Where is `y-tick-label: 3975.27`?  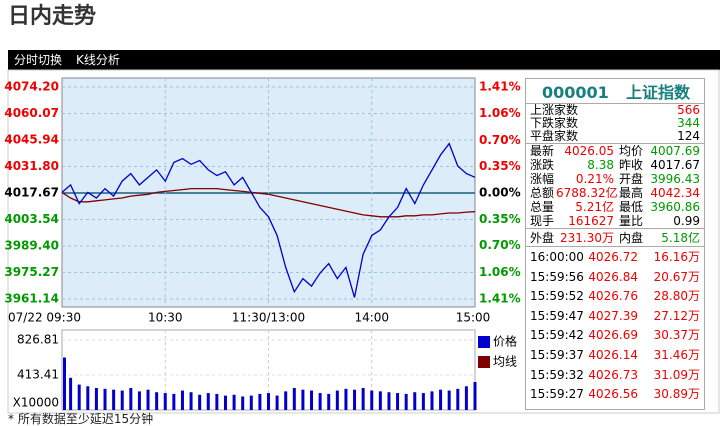 y-tick-label: 3975.27 is located at coordinates (31, 272).